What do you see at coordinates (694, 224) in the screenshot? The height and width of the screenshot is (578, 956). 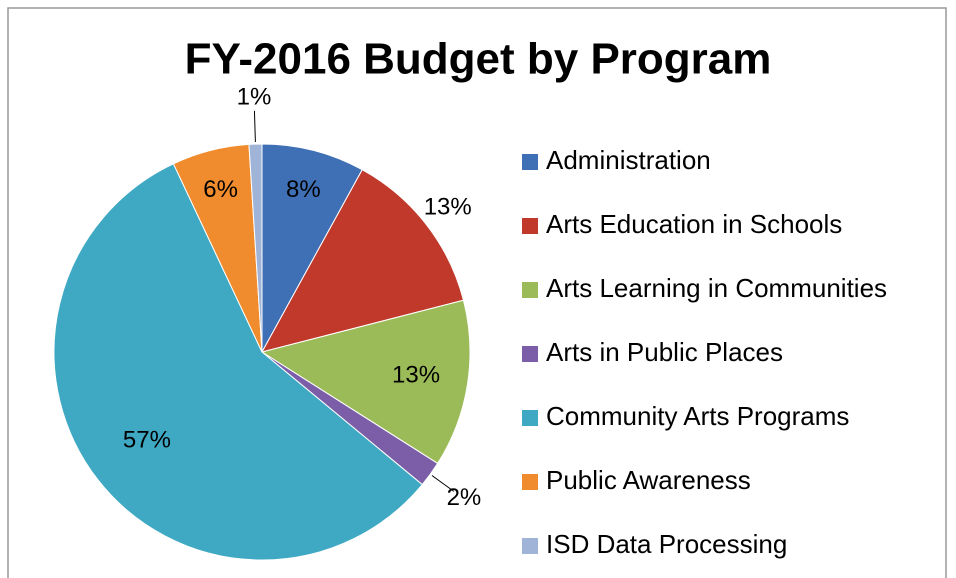 I see `legend-label: Arts Education in Schools` at bounding box center [694, 224].